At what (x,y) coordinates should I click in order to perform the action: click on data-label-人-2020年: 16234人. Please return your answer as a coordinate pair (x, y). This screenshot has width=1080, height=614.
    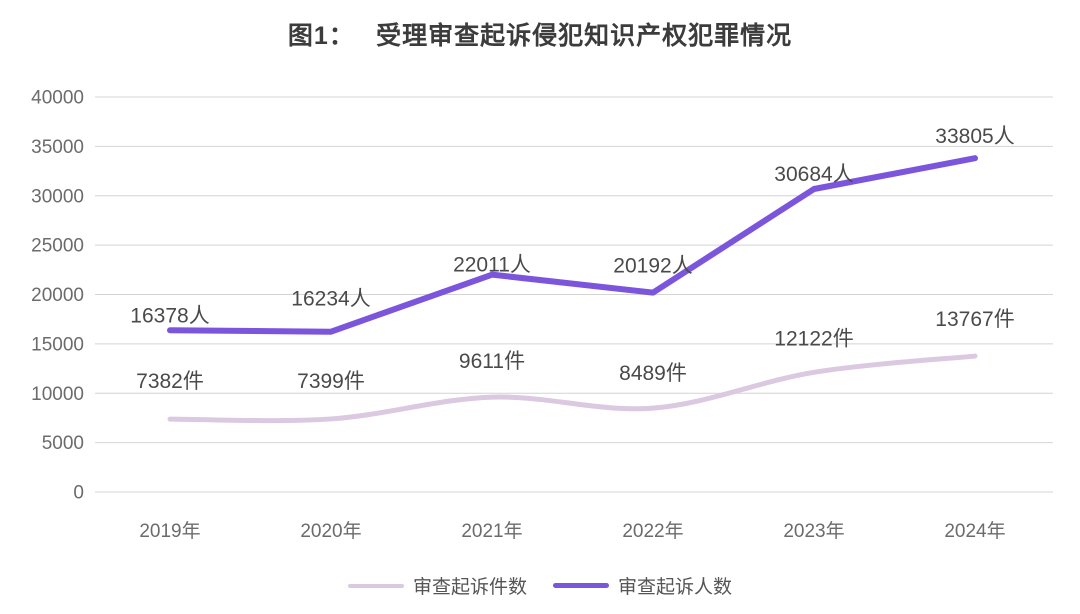
    Looking at the image, I should click on (330, 299).